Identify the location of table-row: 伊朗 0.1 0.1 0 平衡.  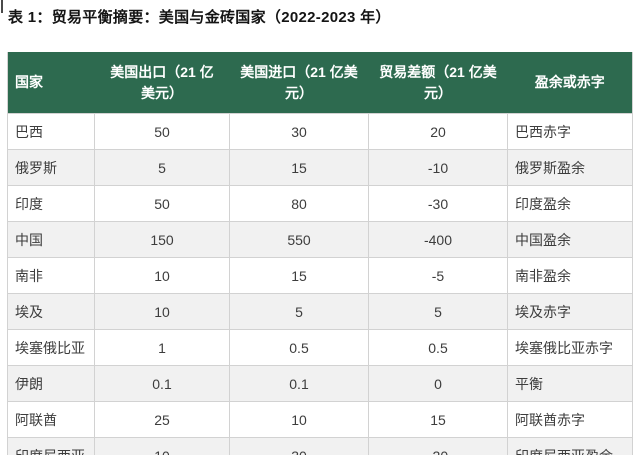
(320, 383).